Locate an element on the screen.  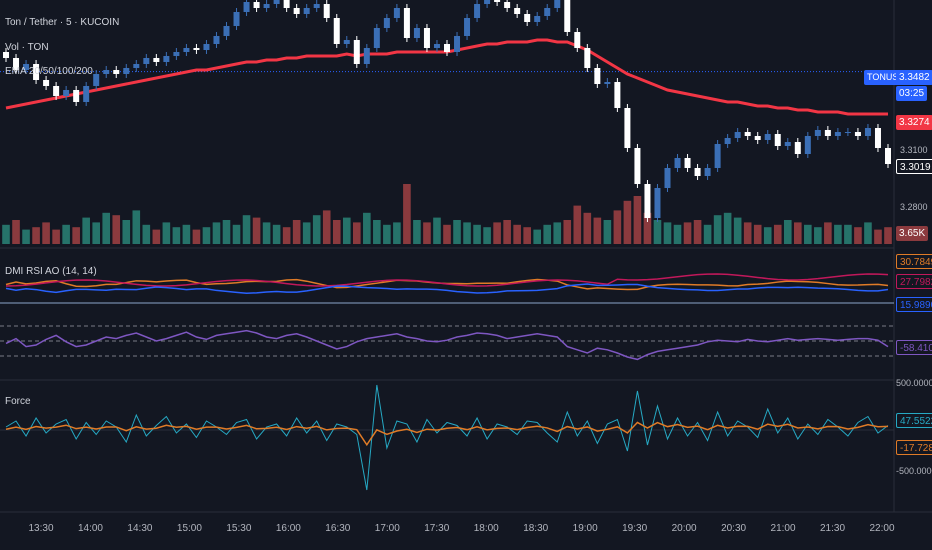
dmi-title: DMI RSI AO (14, 14) is located at coordinates (51, 271).